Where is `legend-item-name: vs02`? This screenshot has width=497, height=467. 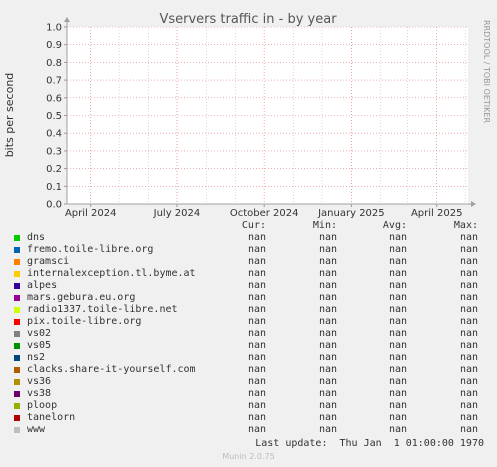 legend-item-name: vs02 is located at coordinates (39, 333).